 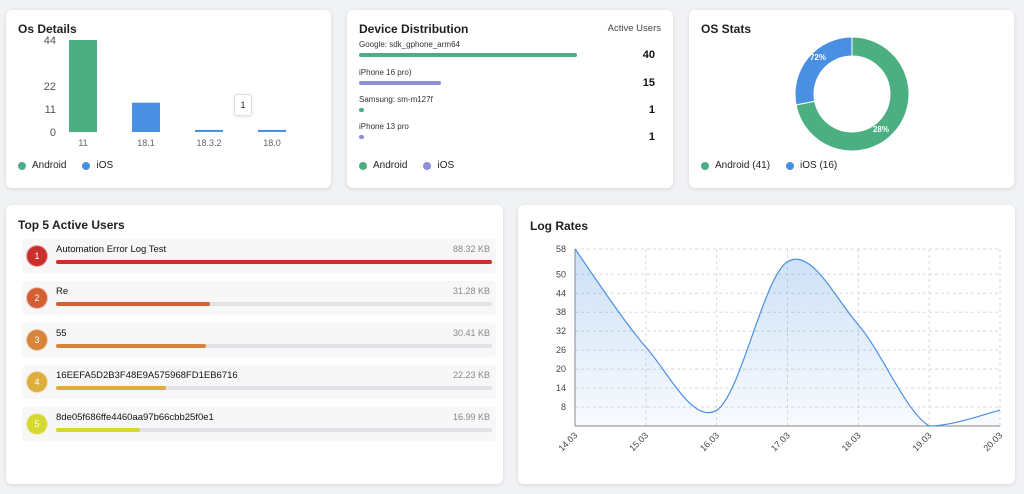 What do you see at coordinates (165, 91) in the screenshot?
I see `os-details-bar-chart: 0 11 22 44 11 18.1 18.3.2 18.0` at bounding box center [165, 91].